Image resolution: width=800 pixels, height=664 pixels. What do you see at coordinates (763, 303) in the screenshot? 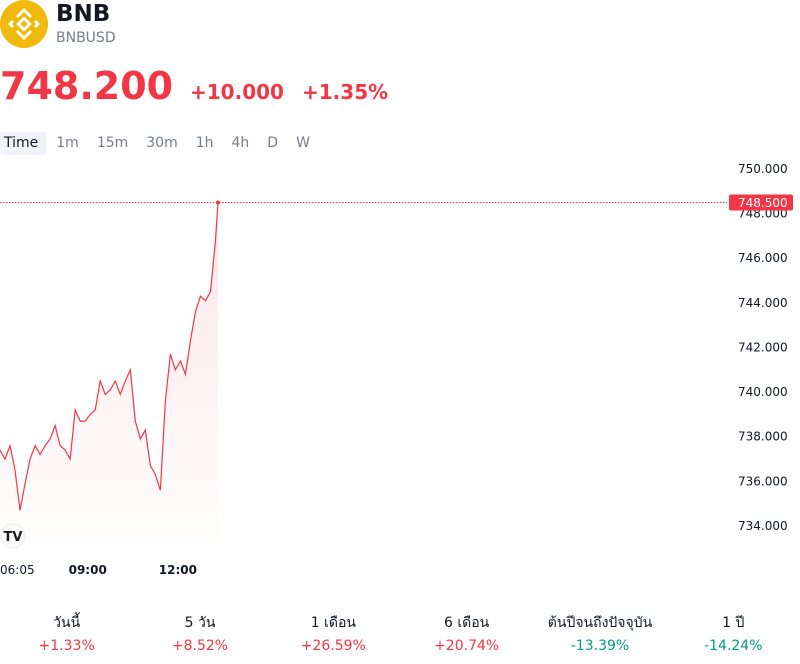
I see `y-tick-label: 744.000` at bounding box center [763, 303].